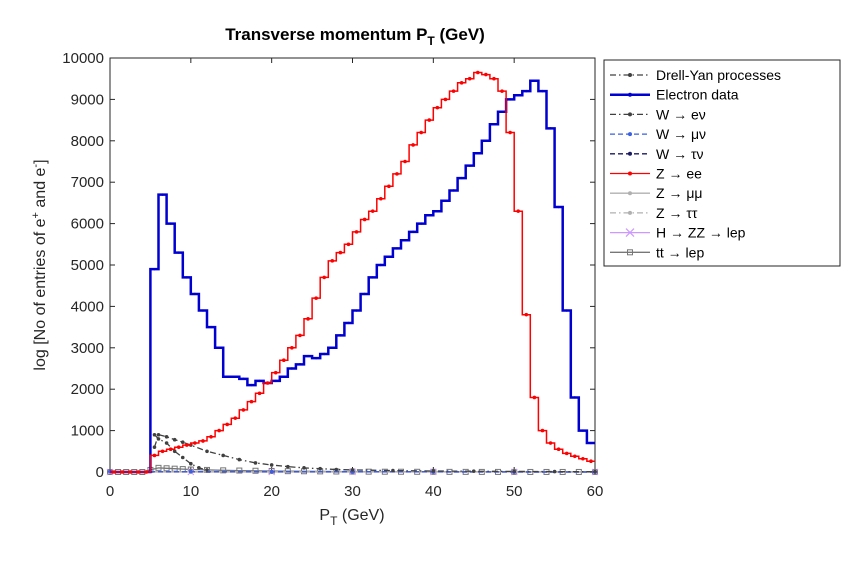 The width and height of the screenshot is (851, 567). What do you see at coordinates (695, 75) in the screenshot?
I see `legend-item-drell-yan-processes: Drell-Yan processes` at bounding box center [695, 75].